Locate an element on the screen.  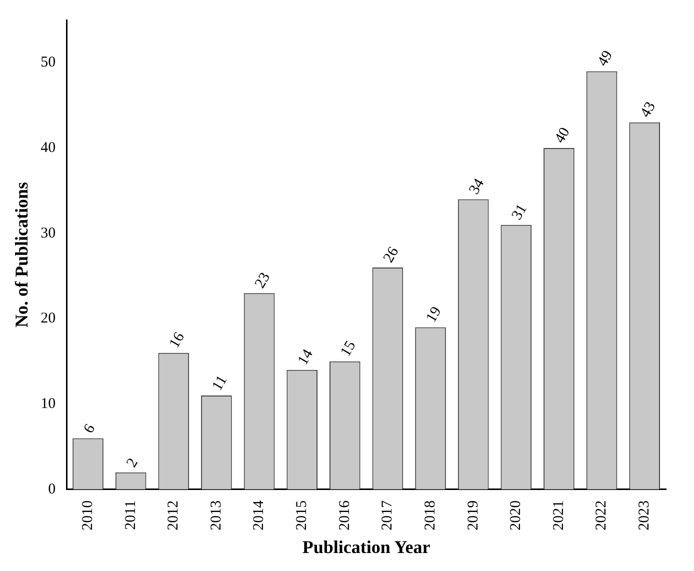
data-label: 40 is located at coordinates (563, 135).